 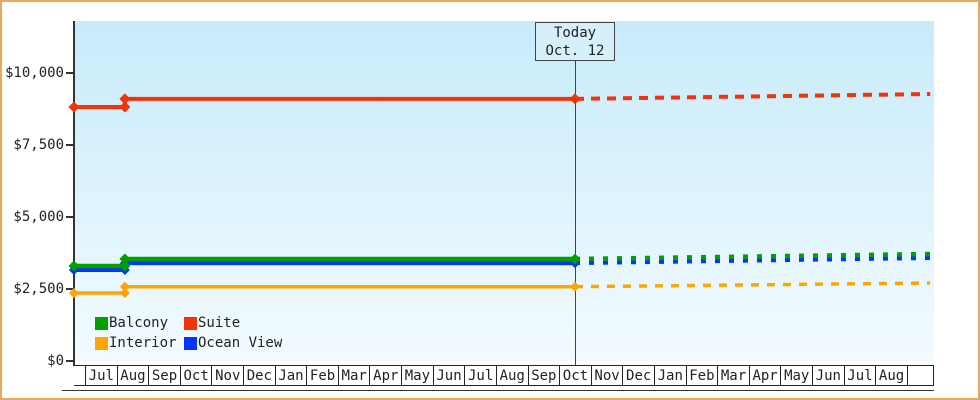 I want to click on legend-item-suite: Suite, so click(x=233, y=323).